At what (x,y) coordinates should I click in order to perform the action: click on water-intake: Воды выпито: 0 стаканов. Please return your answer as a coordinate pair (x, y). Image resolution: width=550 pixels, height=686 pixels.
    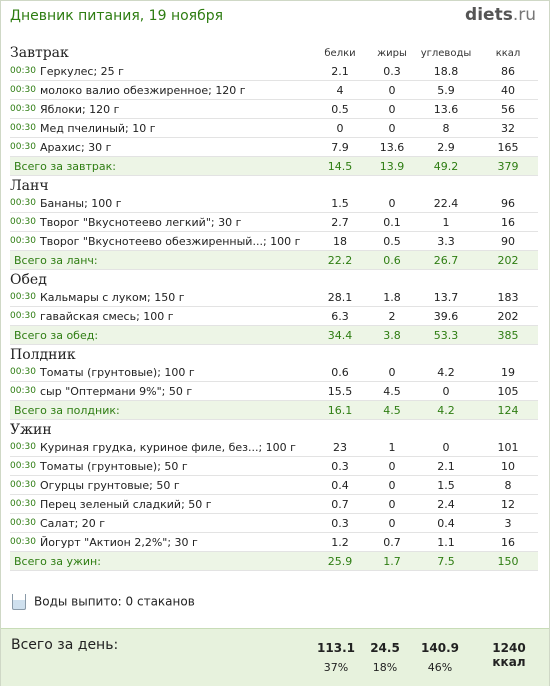
    Looking at the image, I should click on (103, 602).